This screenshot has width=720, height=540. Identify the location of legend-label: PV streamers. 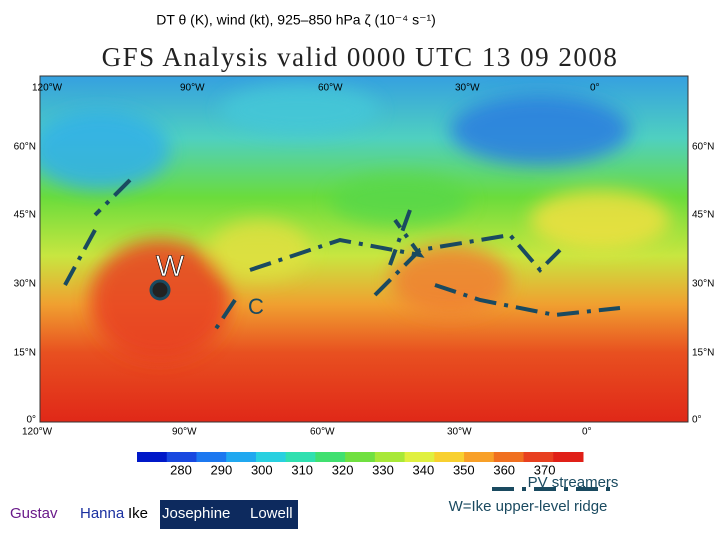
(573, 482).